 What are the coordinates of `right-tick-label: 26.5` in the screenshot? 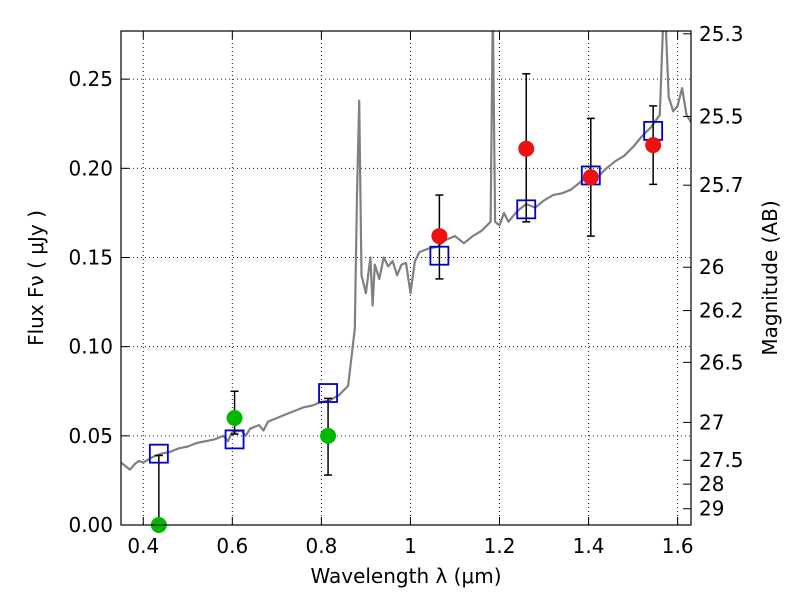 It's located at (721, 362).